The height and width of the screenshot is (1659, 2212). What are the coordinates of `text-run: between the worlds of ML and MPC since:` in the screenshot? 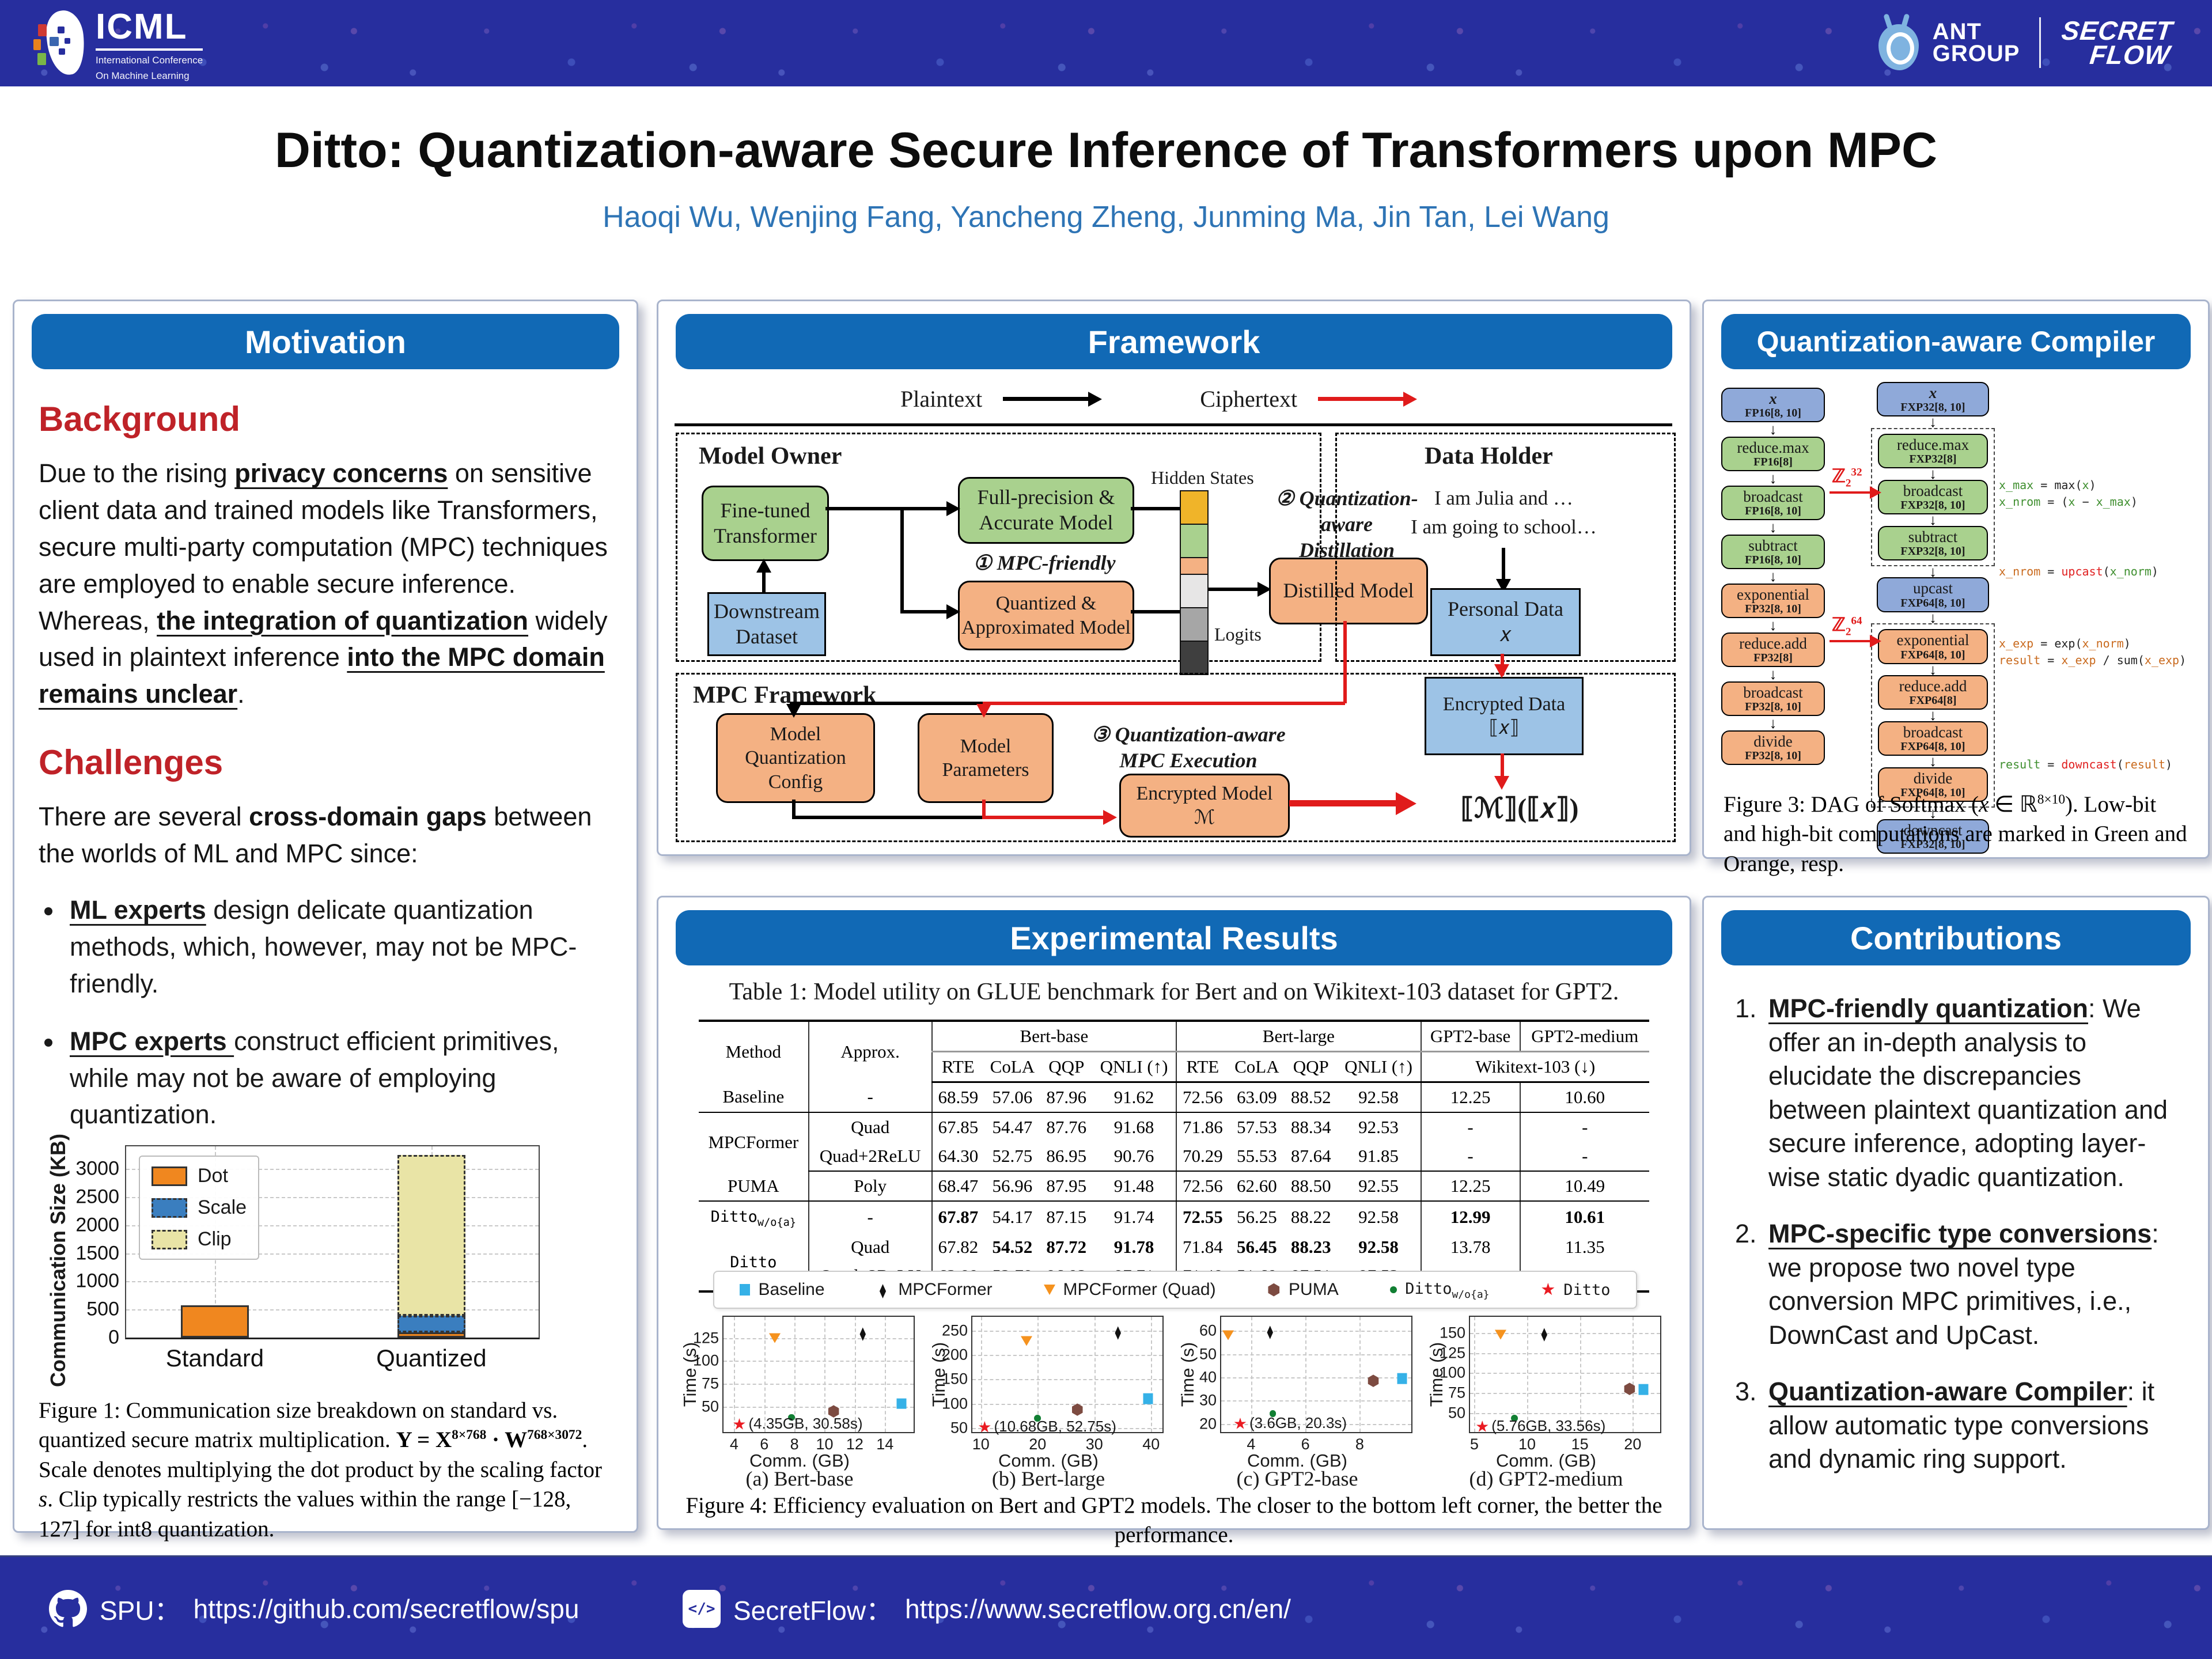 It's located at (315, 835).